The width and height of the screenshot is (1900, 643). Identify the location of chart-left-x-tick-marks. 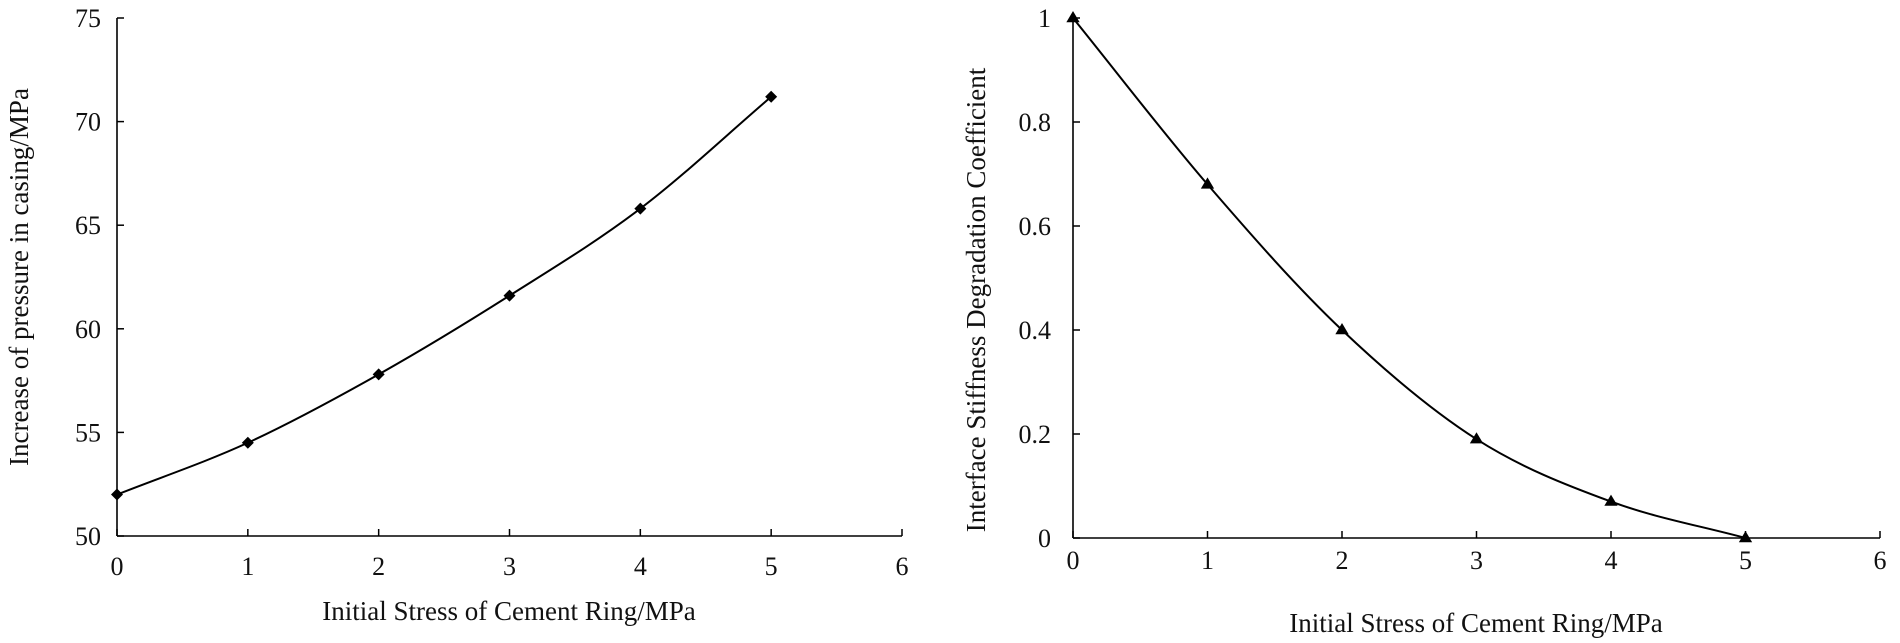
(509, 532).